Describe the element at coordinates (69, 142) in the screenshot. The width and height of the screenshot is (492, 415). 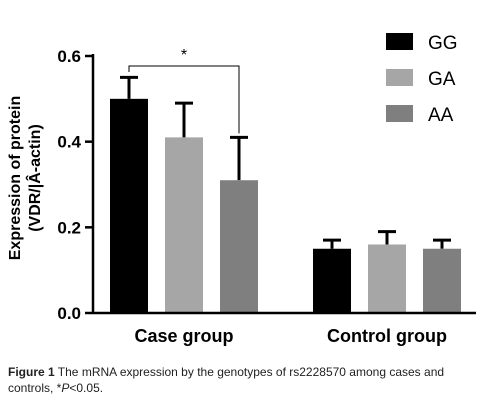
I see `y-tick-label: 0.4` at that location.